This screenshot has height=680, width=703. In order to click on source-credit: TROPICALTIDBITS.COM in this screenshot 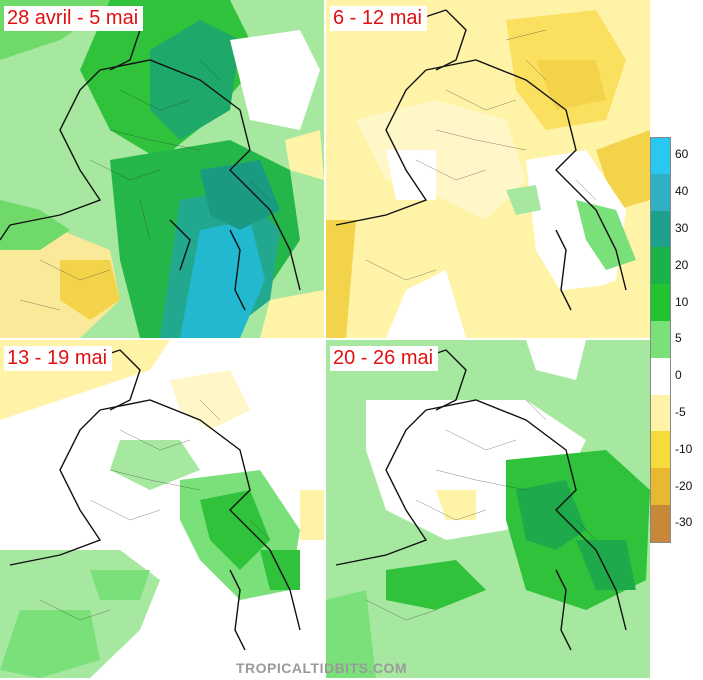, I will do `click(322, 668)`.